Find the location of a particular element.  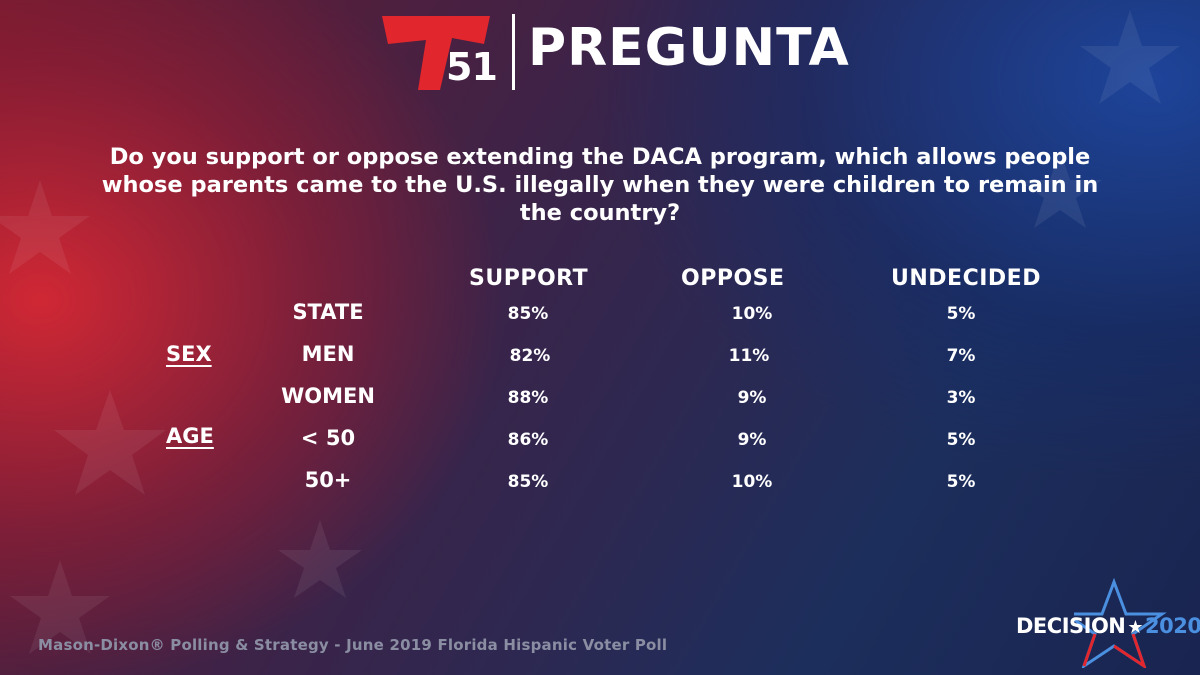

cell-state-undecided: 5% is located at coordinates (961, 314).